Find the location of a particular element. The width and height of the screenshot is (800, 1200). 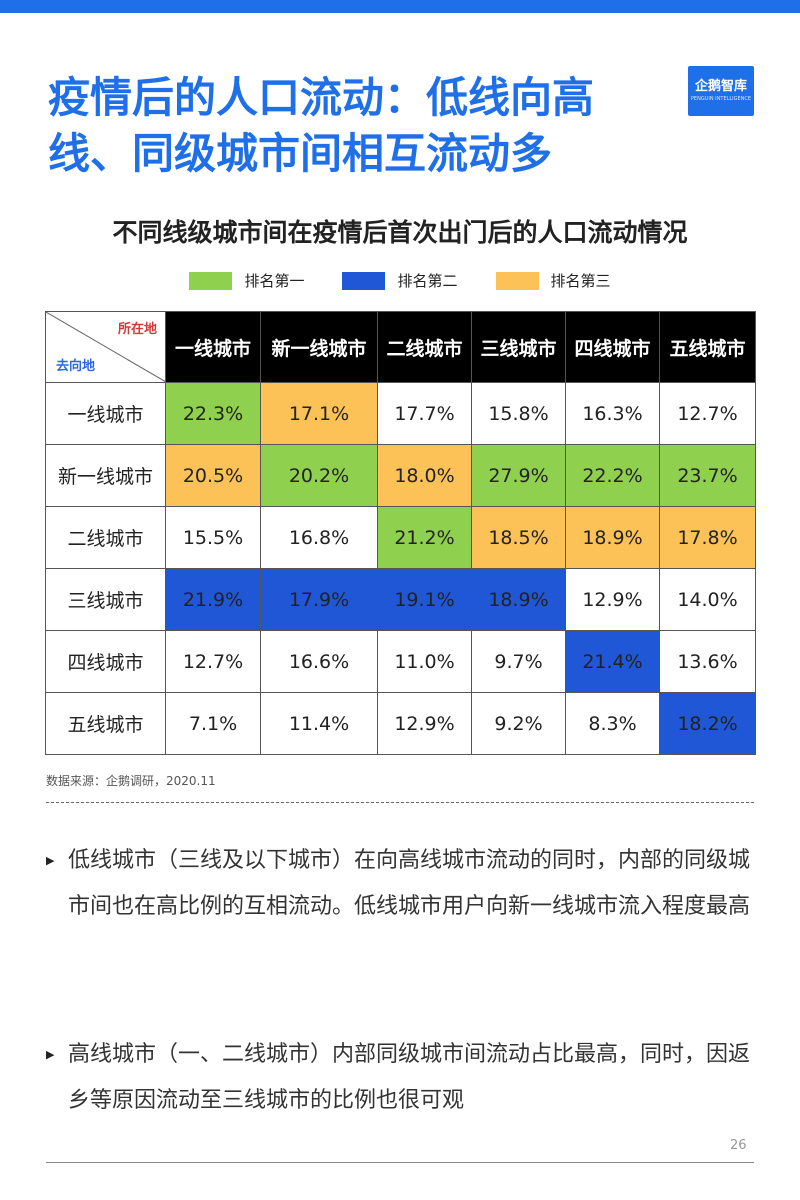

table-cell: 13.6% is located at coordinates (707, 661).